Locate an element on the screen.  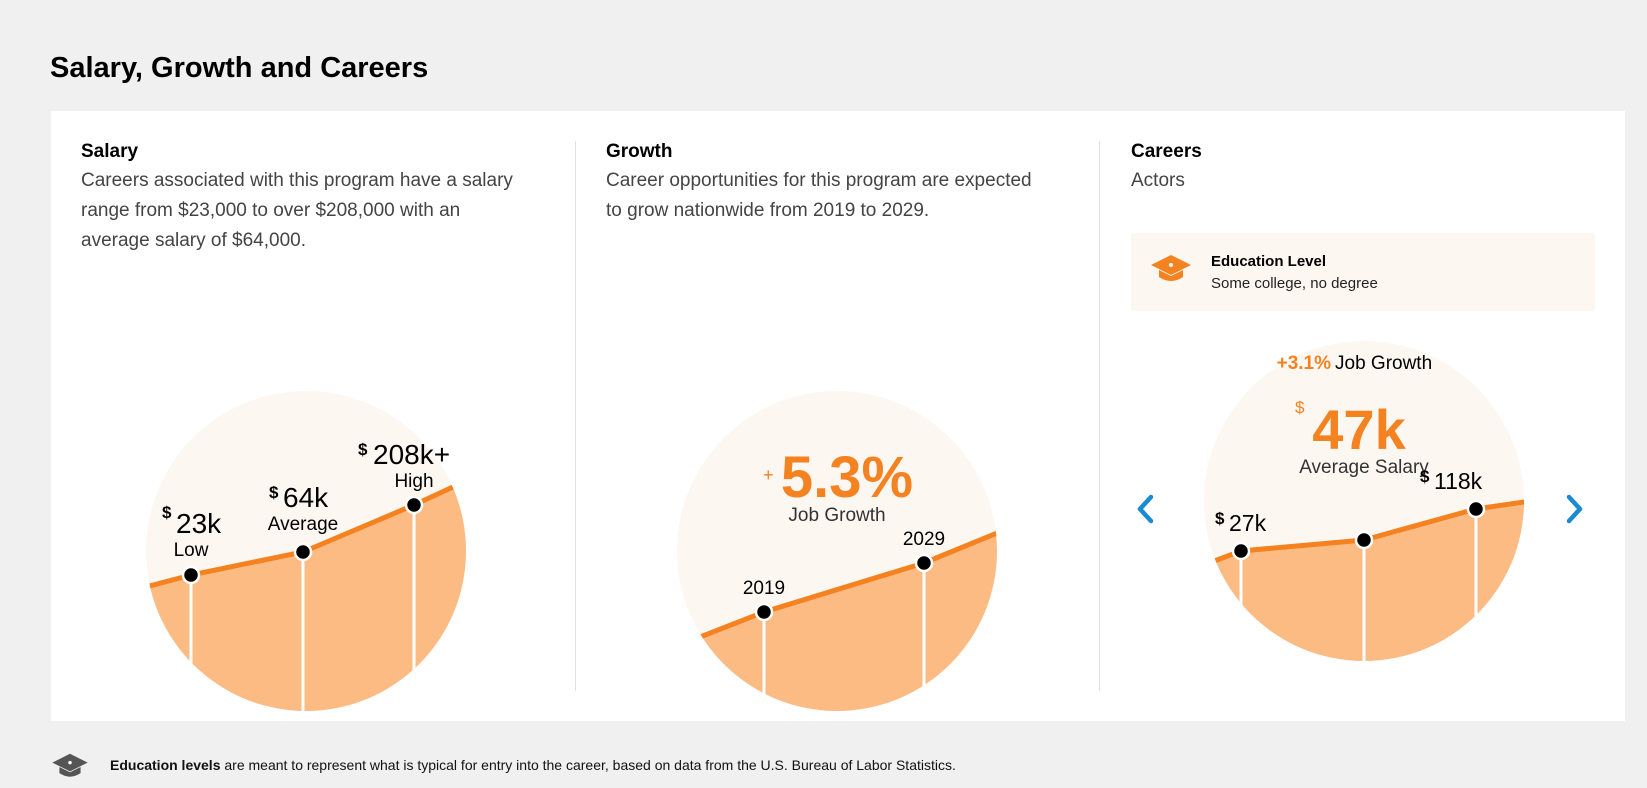
salary-chart-area is located at coordinates (306, 596).